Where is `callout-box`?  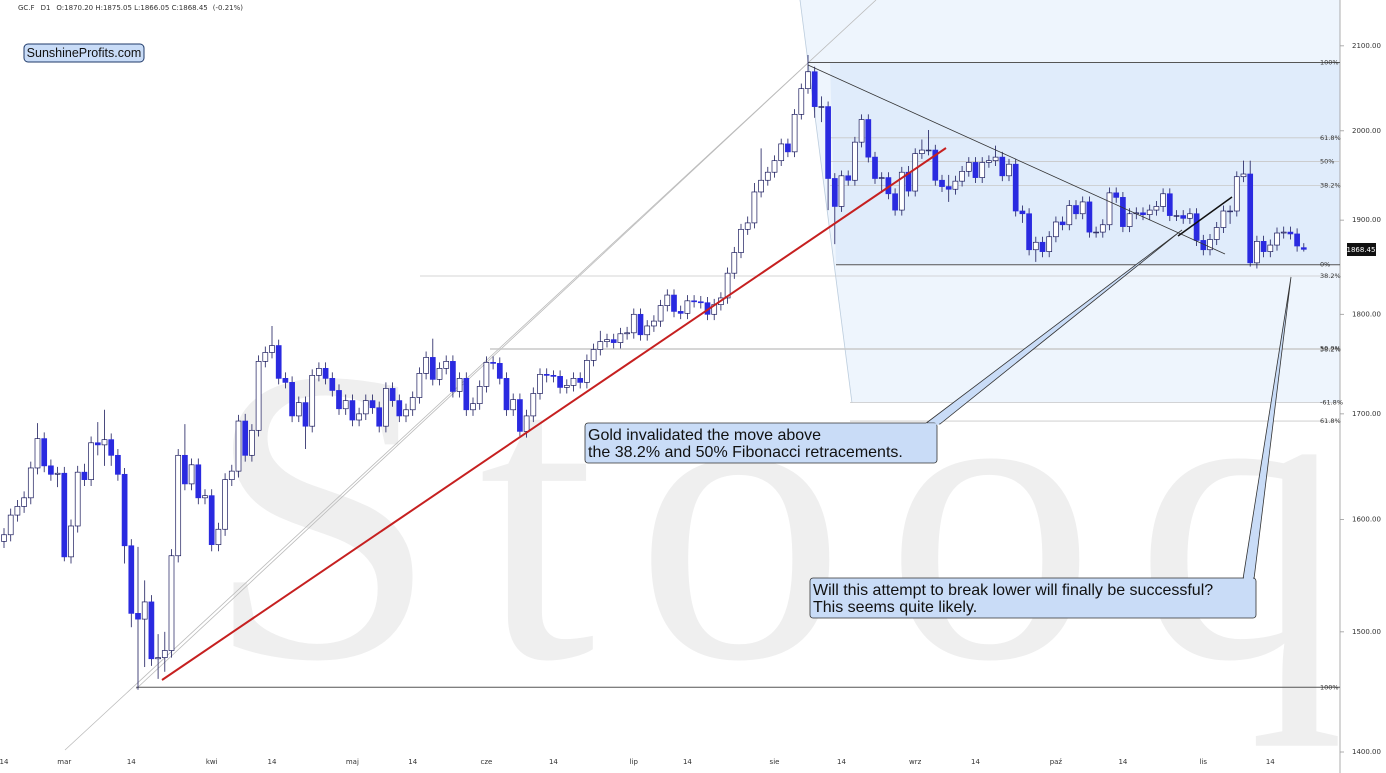
callout-box is located at coordinates (761, 443).